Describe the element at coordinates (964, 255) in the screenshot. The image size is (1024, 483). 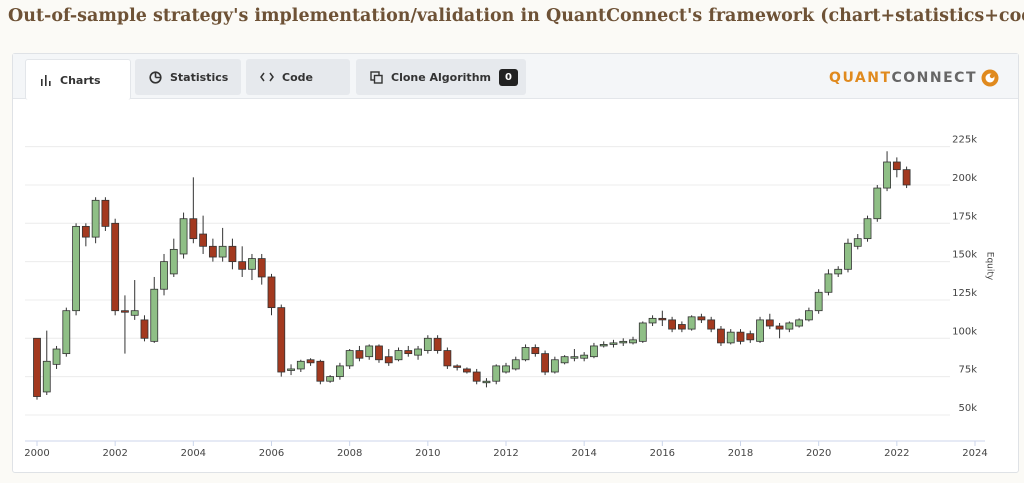
I see `y-tick-label: 150k` at that location.